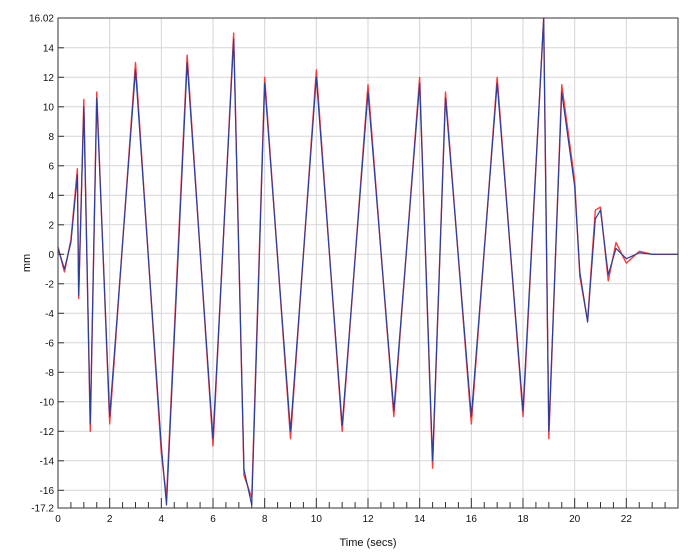  Describe the element at coordinates (51, 166) in the screenshot. I see `y-tick-label: 6` at that location.